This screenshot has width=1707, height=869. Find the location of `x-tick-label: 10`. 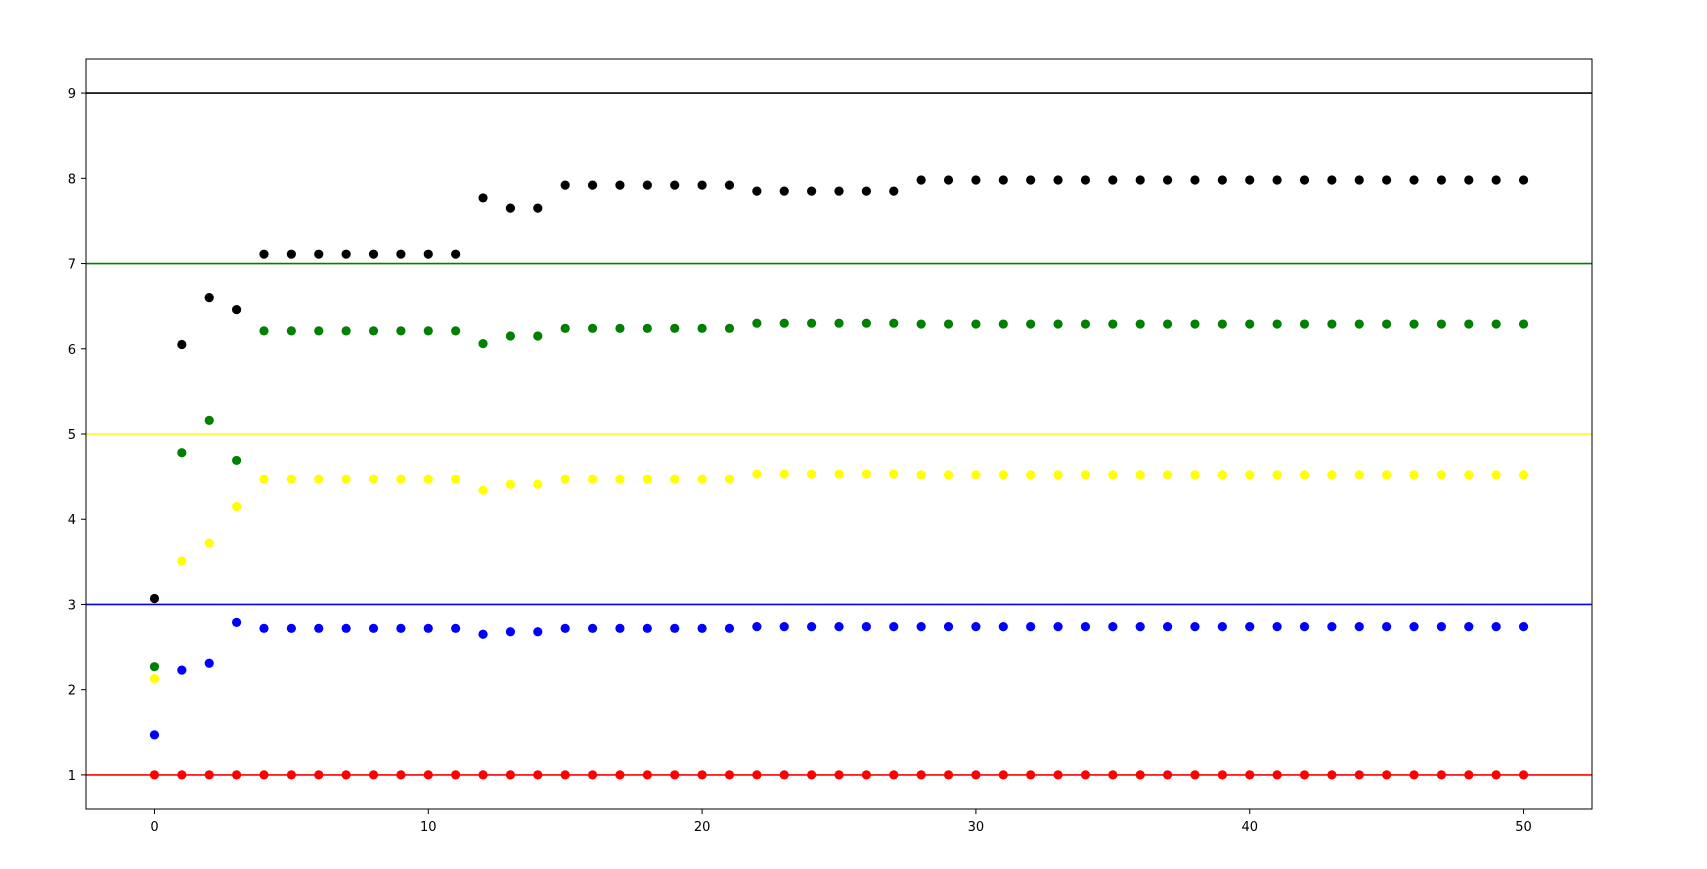

x-tick-label: 10 is located at coordinates (428, 827).